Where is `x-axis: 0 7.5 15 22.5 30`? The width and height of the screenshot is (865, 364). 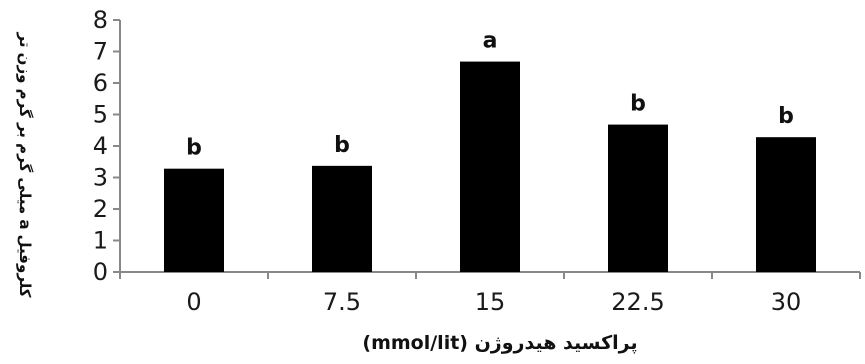 x-axis: 0 7.5 15 22.5 30 is located at coordinates (490, 293).